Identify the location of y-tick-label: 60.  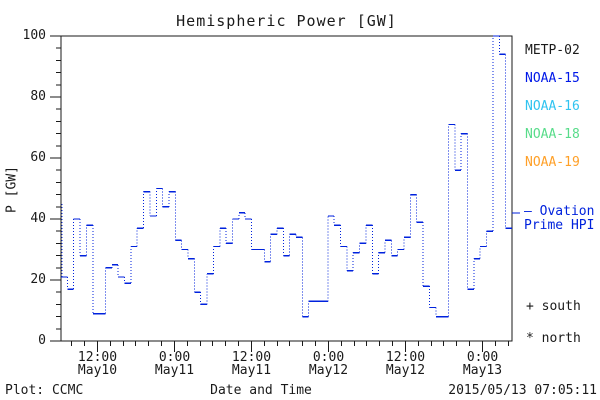
(38, 157).